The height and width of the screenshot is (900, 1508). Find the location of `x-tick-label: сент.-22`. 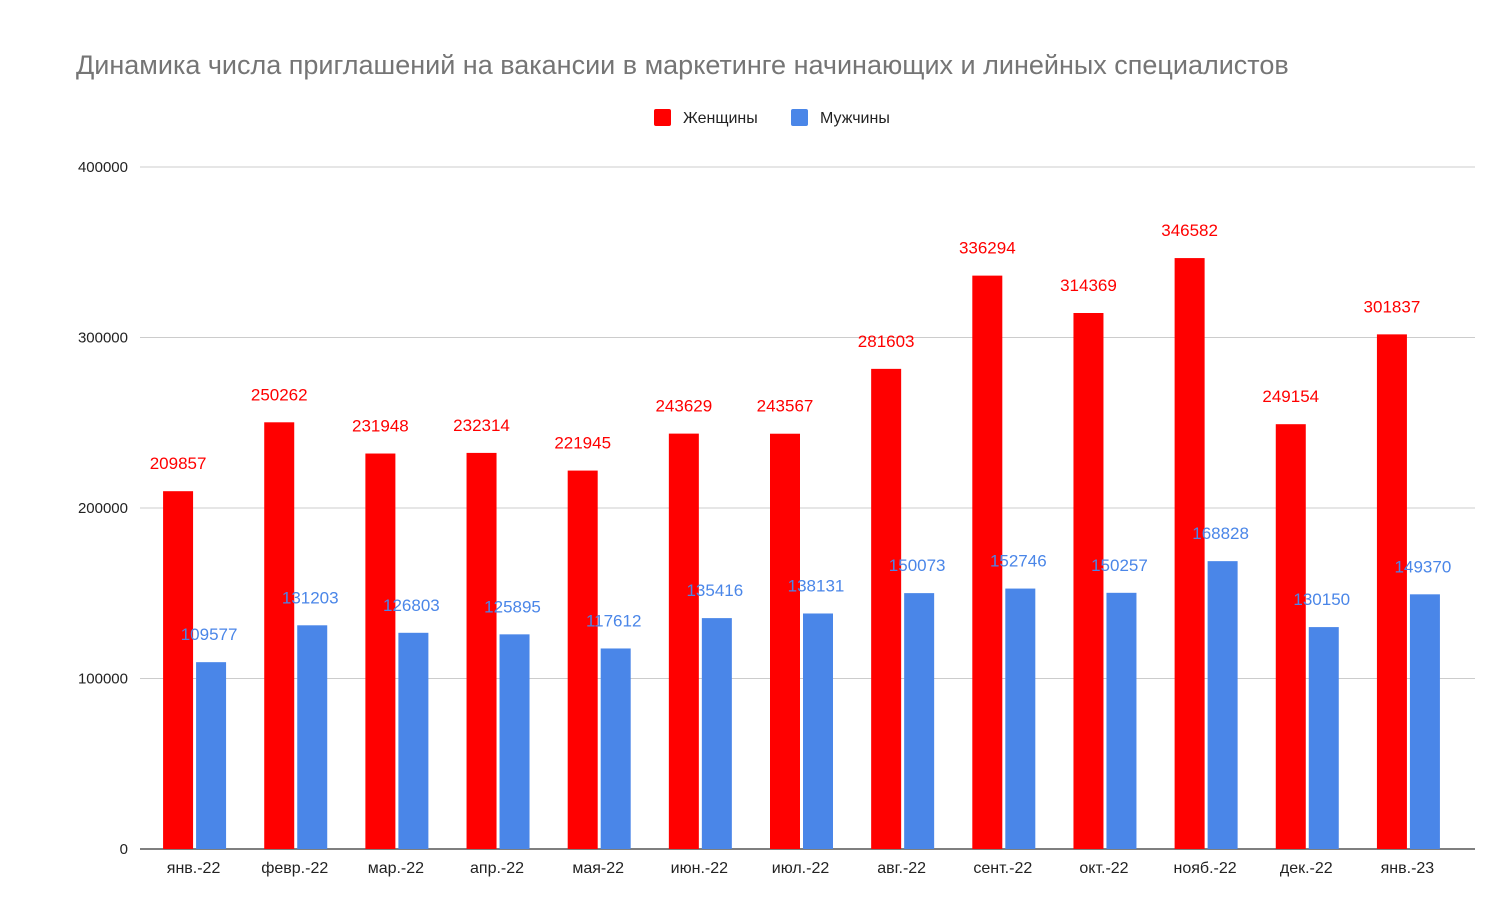

x-tick-label: сент.-22 is located at coordinates (1002, 868).